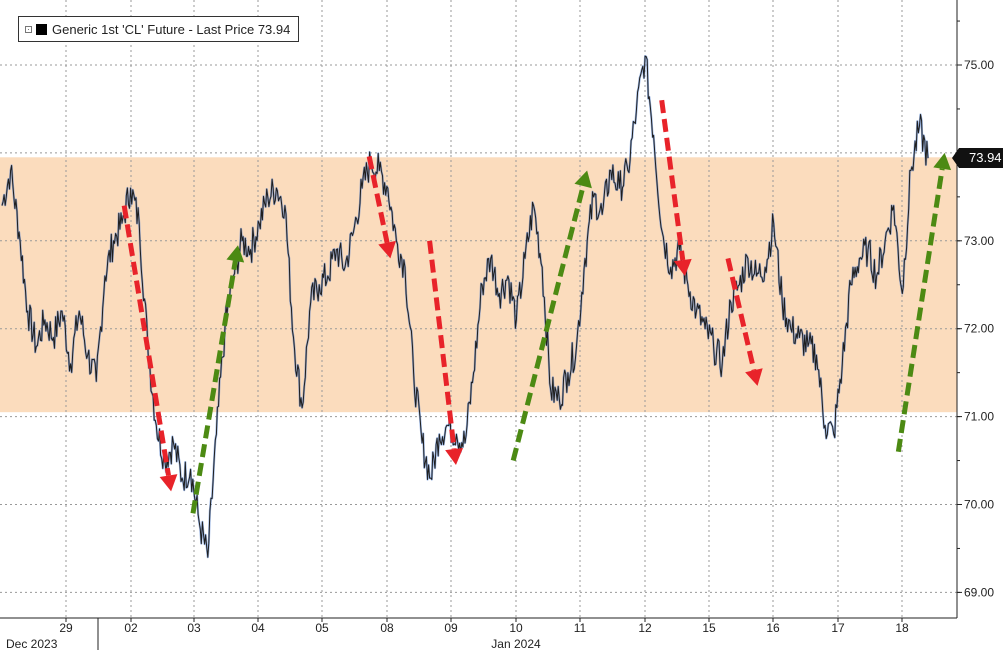  What do you see at coordinates (709, 628) in the screenshot?
I see `x-tick-label: 15` at bounding box center [709, 628].